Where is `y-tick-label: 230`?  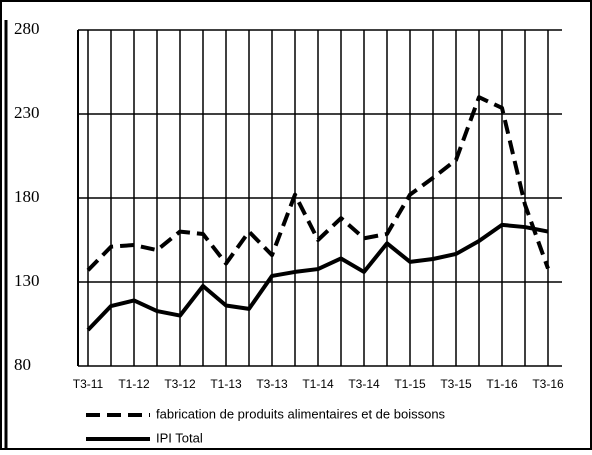 y-tick-label: 230 is located at coordinates (27, 112).